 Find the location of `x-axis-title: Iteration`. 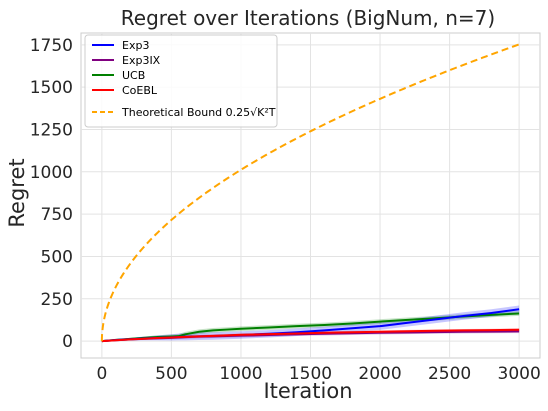

x-axis-title: Iteration is located at coordinates (307, 391).